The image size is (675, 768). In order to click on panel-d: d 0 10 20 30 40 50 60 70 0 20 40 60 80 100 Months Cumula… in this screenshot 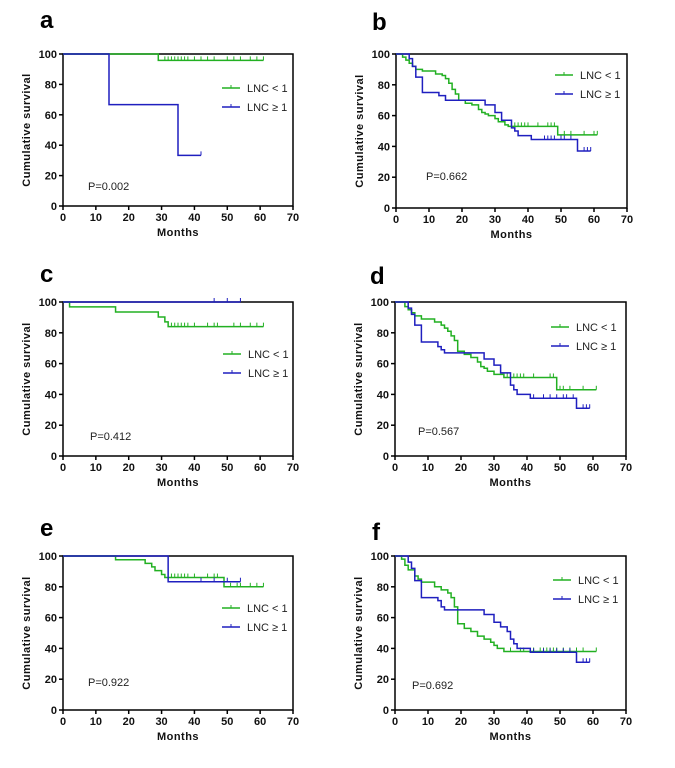, I will do `click(492, 376)`.